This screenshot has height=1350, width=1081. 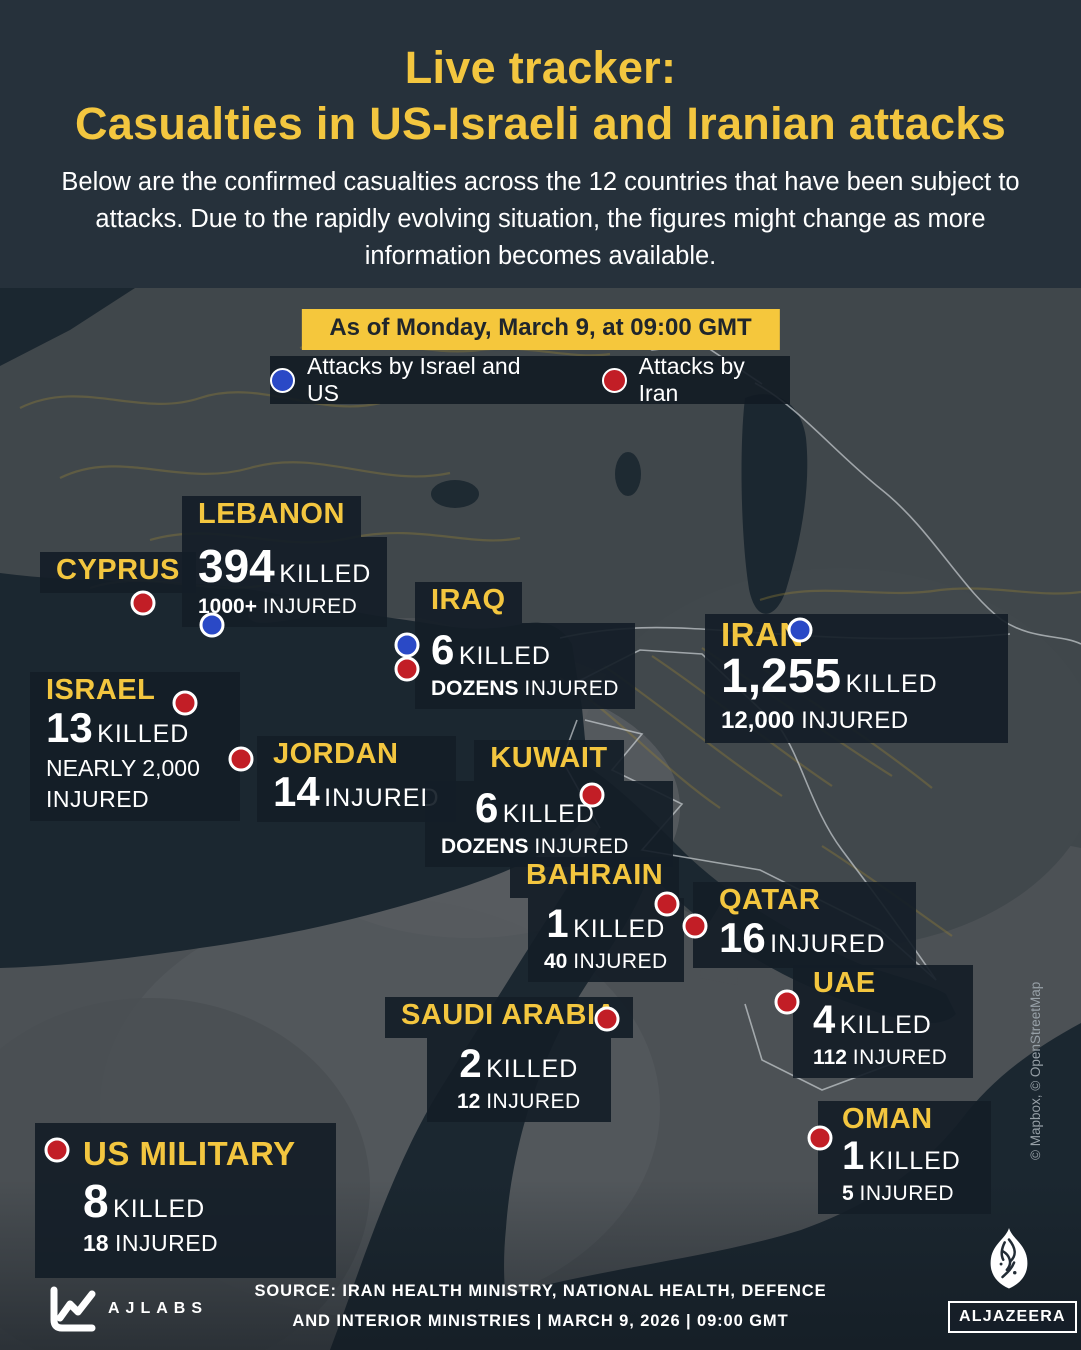 What do you see at coordinates (540, 67) in the screenshot?
I see `page-title-line1: Live tracker:` at bounding box center [540, 67].